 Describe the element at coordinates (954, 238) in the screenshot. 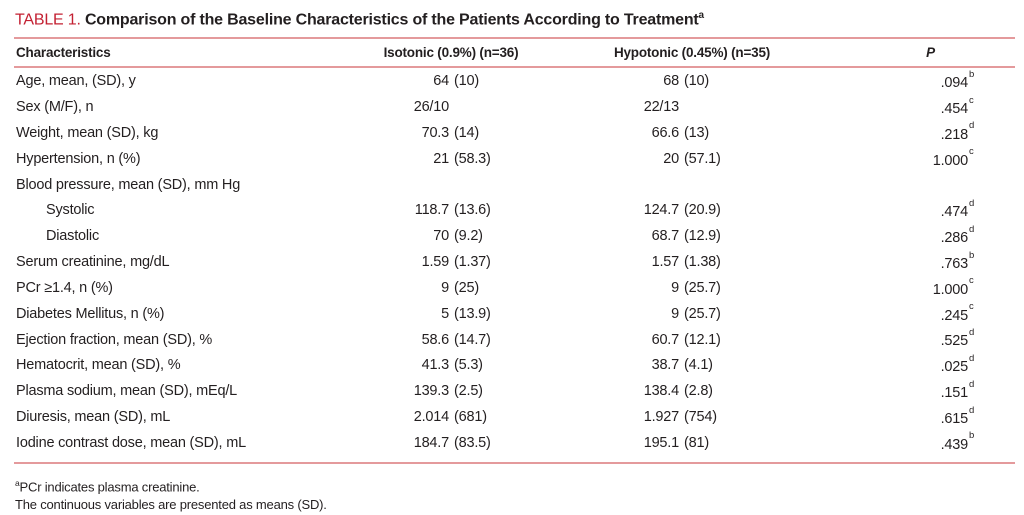

I see `p-value: .286` at that location.